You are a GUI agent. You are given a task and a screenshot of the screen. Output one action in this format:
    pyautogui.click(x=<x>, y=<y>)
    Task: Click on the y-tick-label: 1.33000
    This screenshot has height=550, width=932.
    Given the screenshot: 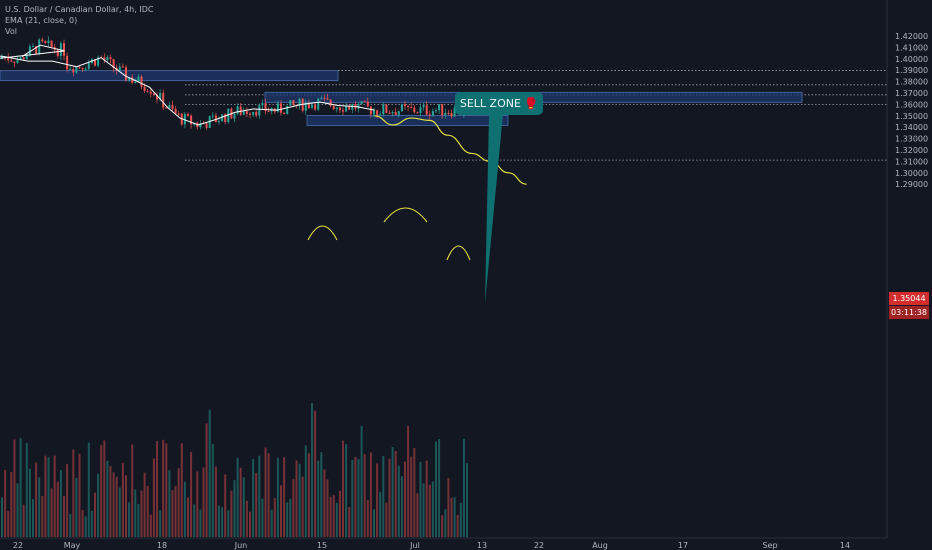 What is the action you would take?
    pyautogui.click(x=911, y=139)
    